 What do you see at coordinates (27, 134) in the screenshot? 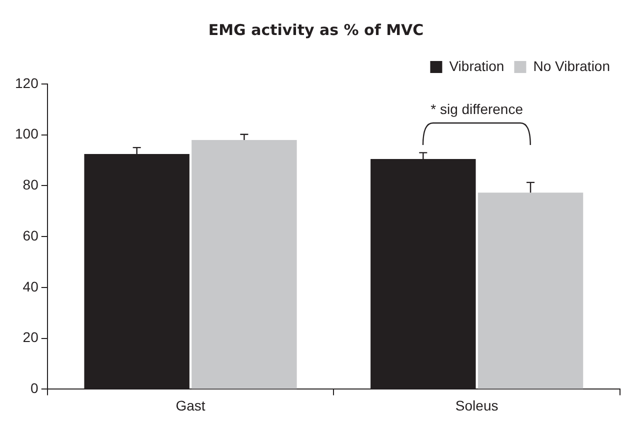
I see `y-tick-label: 100` at bounding box center [27, 134].